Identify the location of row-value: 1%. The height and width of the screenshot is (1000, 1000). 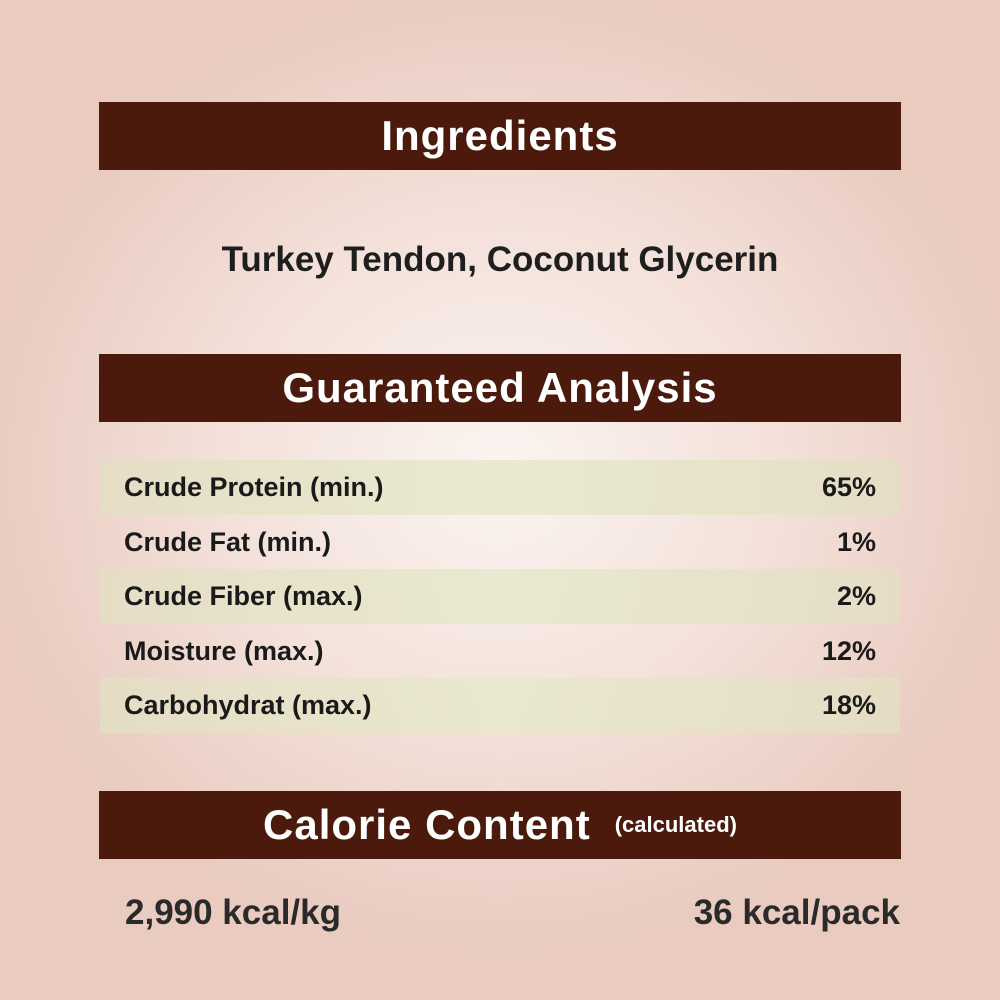
(856, 542).